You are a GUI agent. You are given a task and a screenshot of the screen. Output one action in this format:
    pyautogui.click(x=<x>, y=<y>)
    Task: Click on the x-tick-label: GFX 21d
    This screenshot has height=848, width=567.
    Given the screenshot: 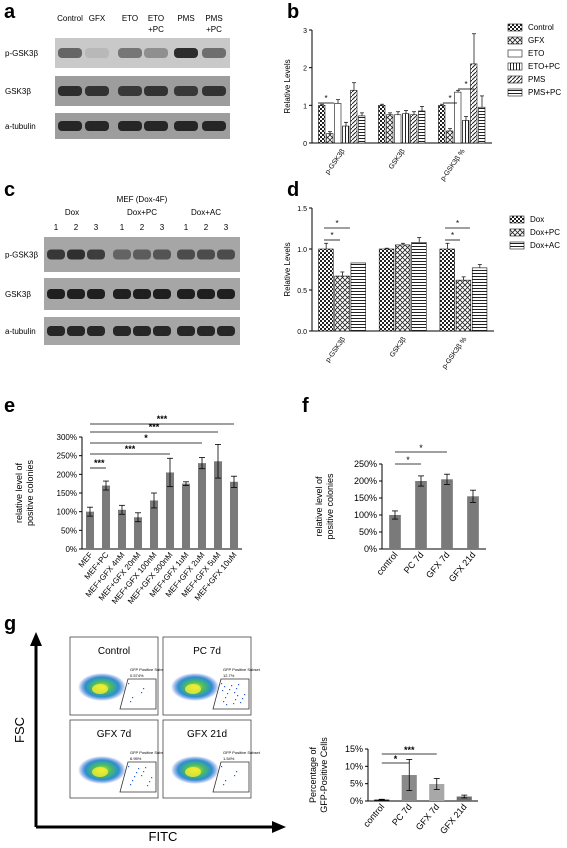 What is the action you would take?
    pyautogui.click(x=453, y=819)
    